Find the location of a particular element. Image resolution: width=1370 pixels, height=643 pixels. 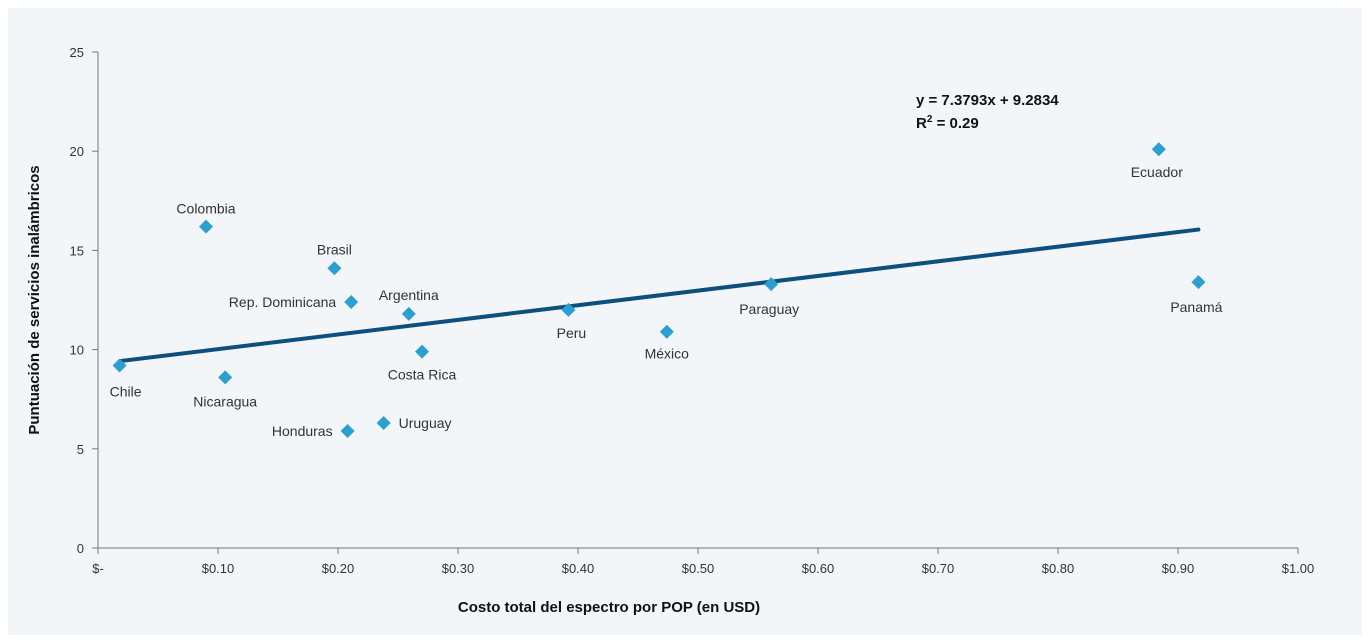

y-tick-label: 10 is located at coordinates (77, 350).